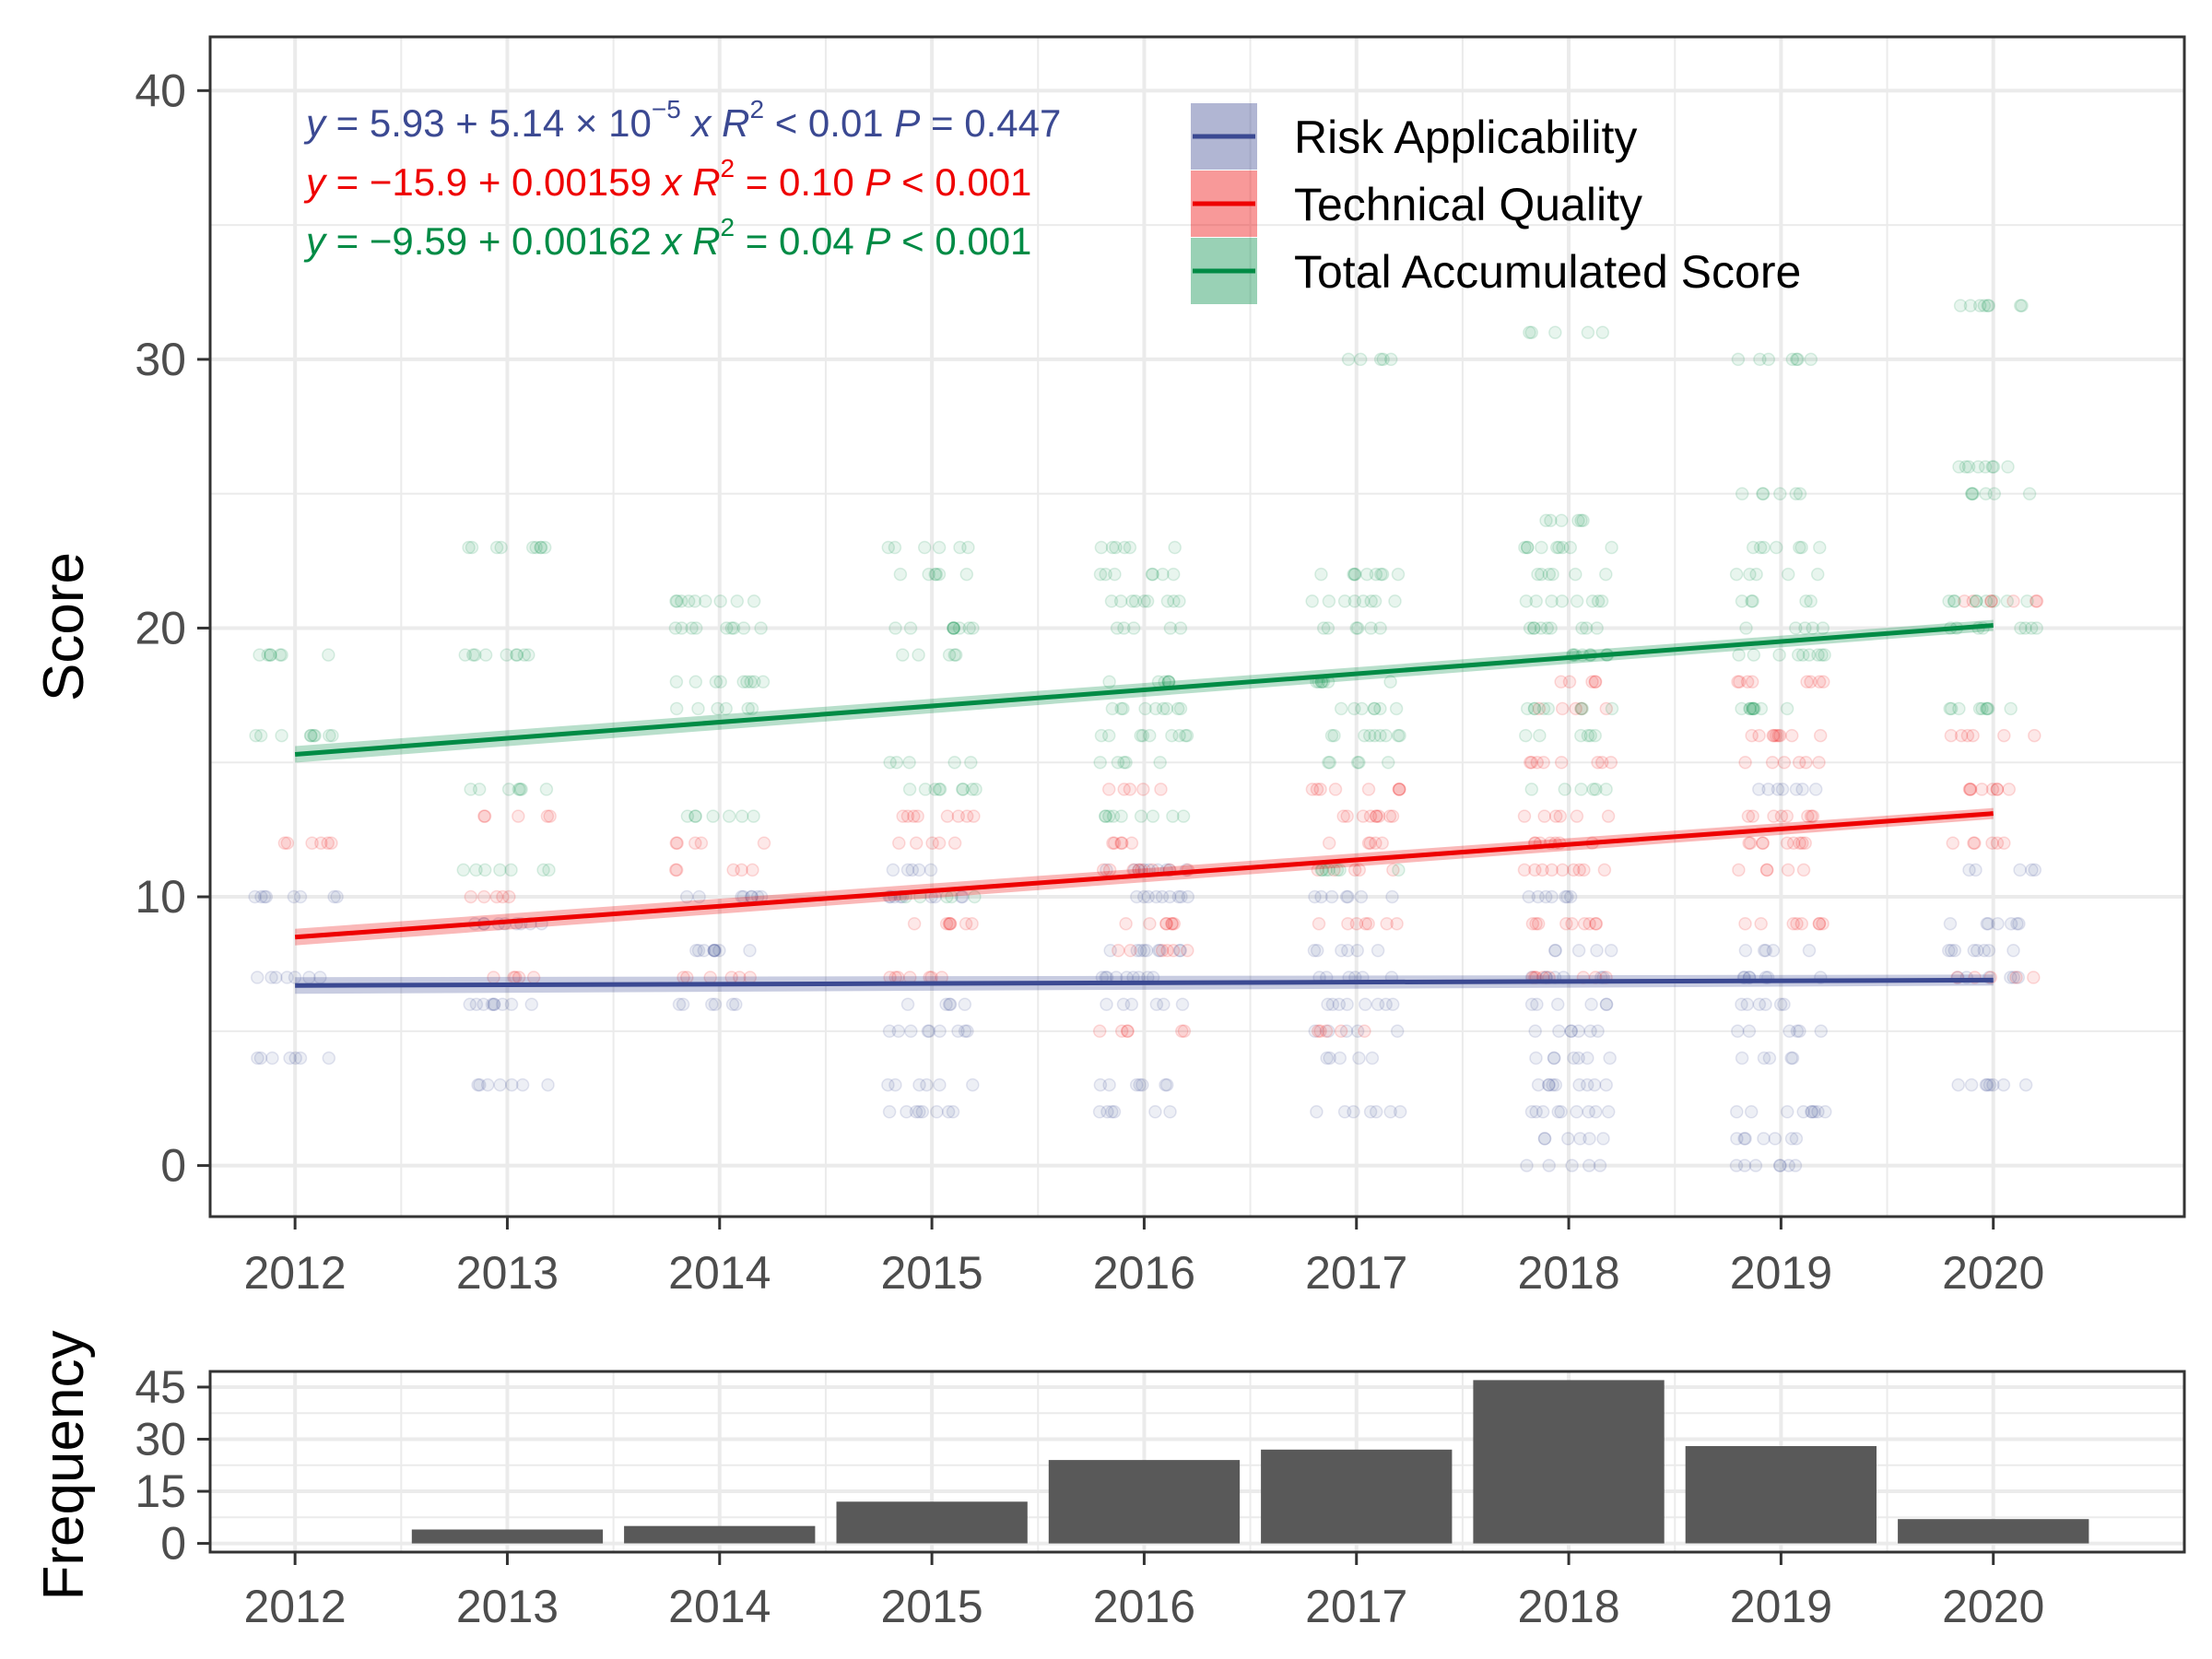 This screenshot has width=2212, height=1659. Describe the element at coordinates (1416, 204) in the screenshot. I see `legend-item-technical-quality: Technical Quality` at that location.